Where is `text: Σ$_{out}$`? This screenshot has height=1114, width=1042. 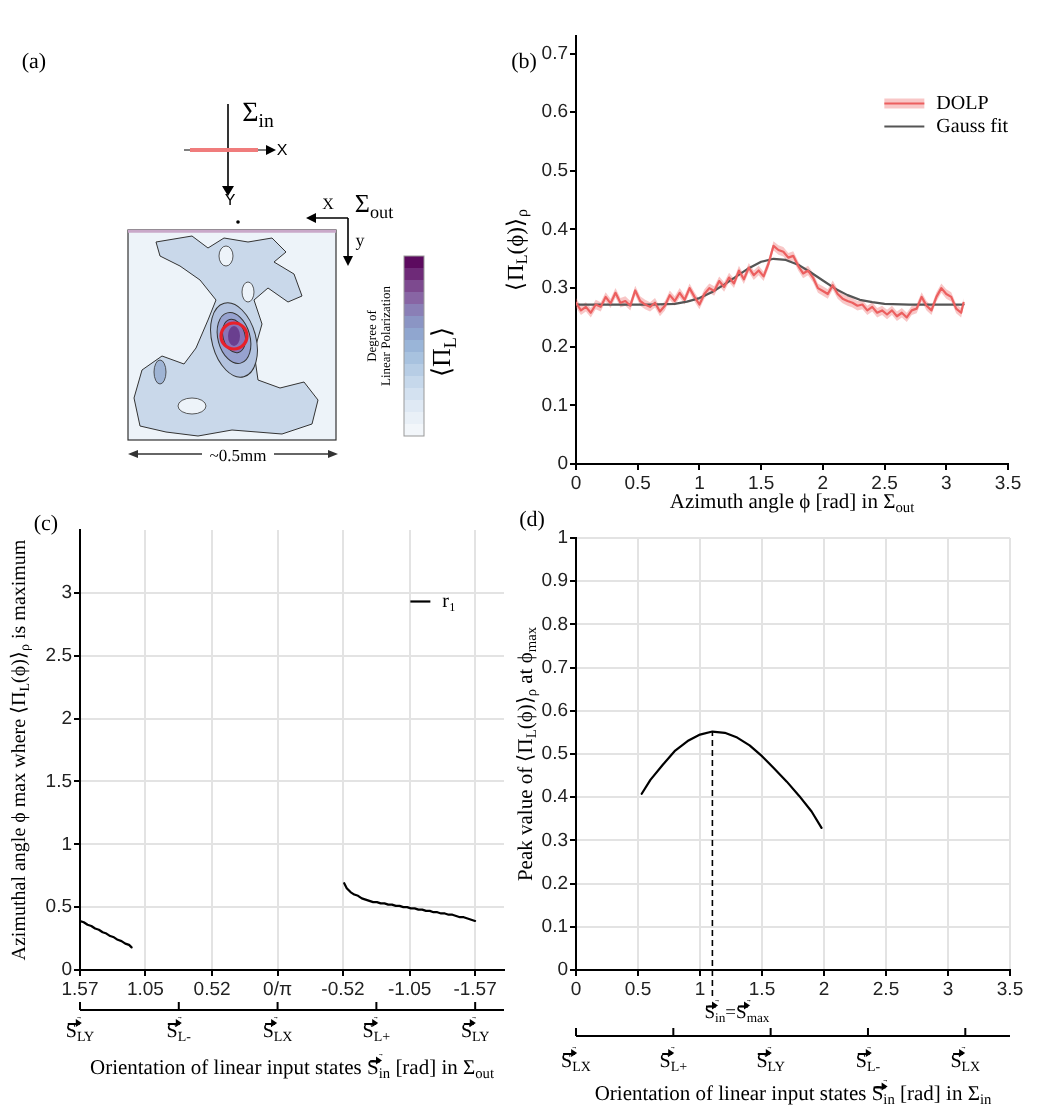 text: Σ$_{out}$ is located at coordinates (374, 204).